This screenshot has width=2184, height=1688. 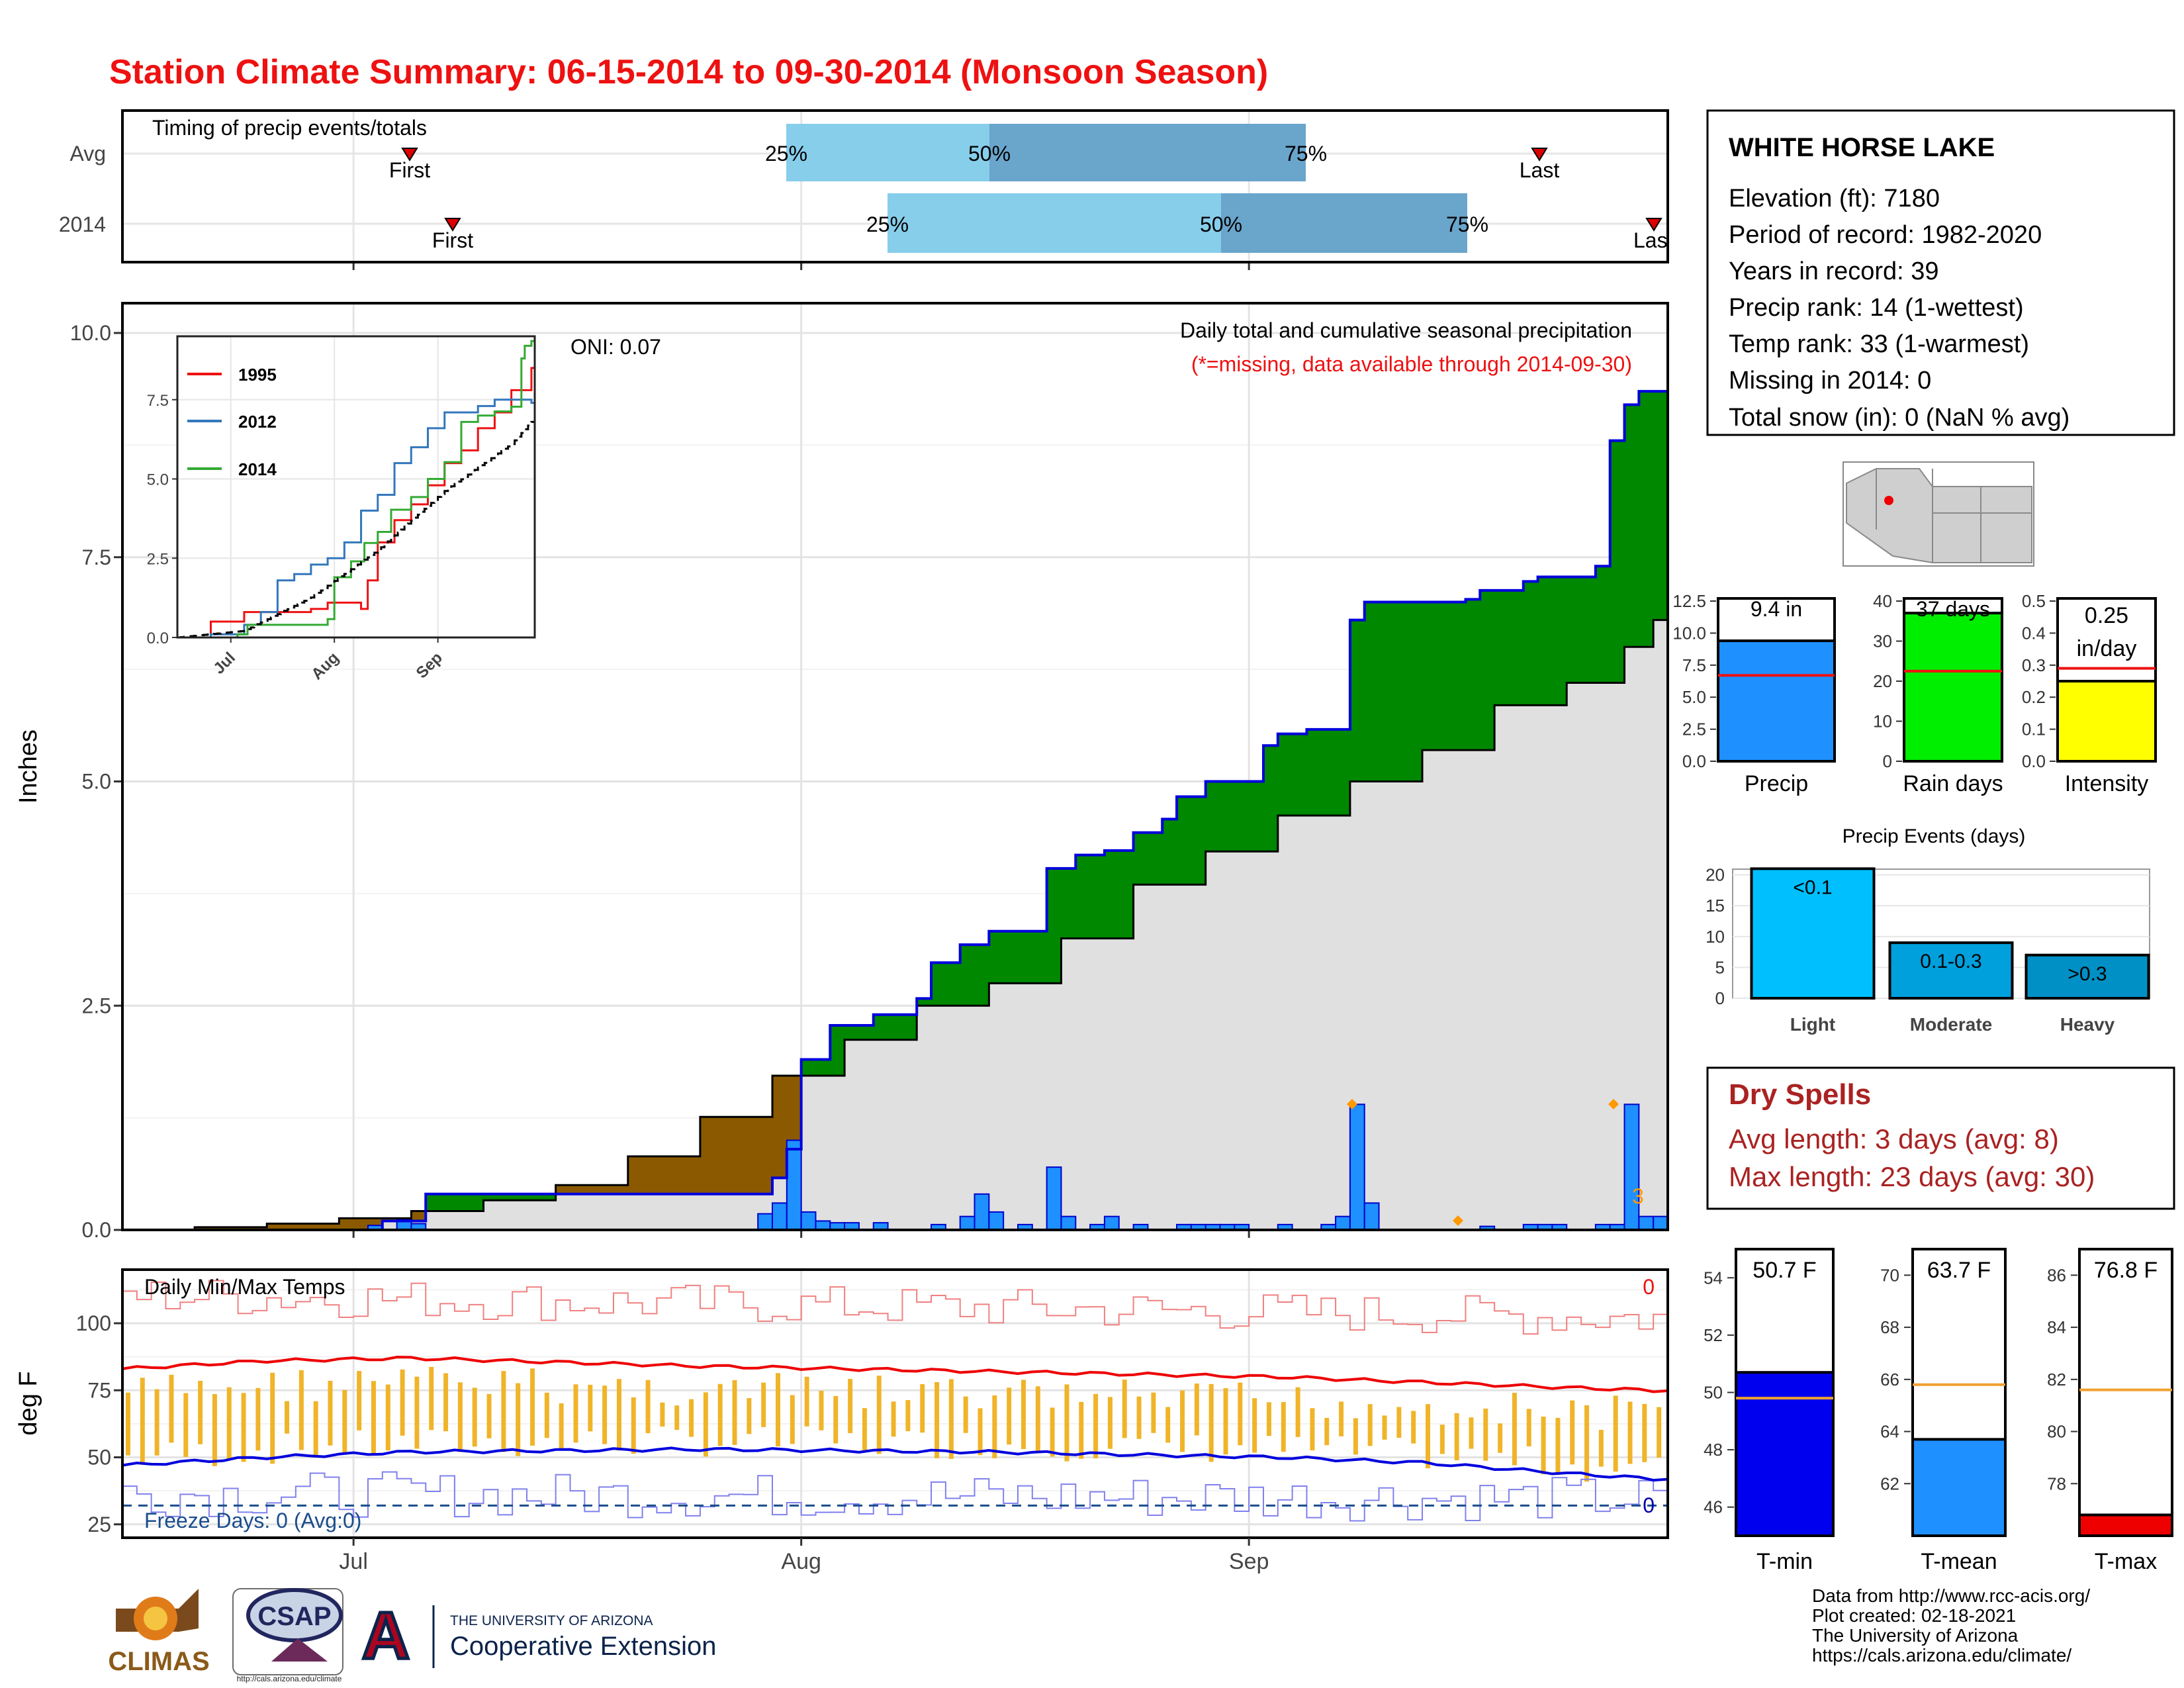 I want to click on month-x-tick-label: Jul, so click(x=353, y=1561).